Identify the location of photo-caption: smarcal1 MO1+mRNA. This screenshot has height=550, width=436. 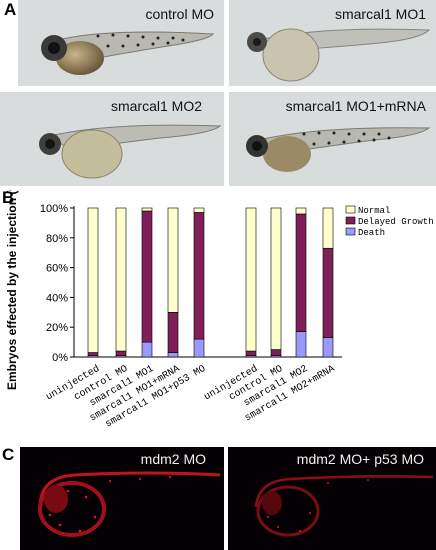
(355, 106).